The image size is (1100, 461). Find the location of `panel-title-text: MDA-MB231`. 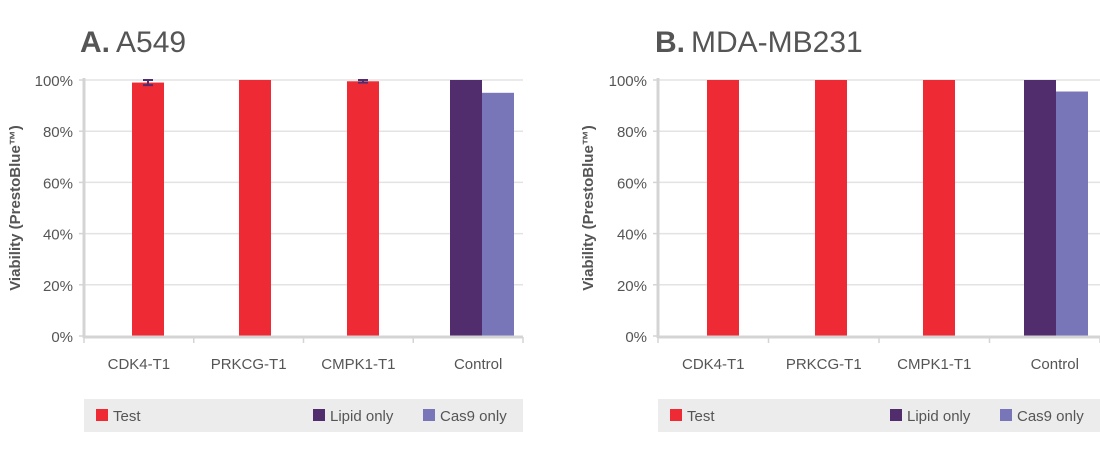

panel-title-text: MDA-MB231 is located at coordinates (777, 42).